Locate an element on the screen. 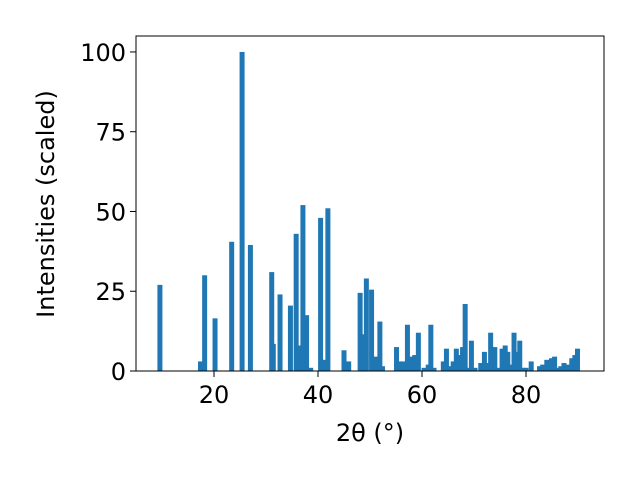 The image size is (640, 480). y-axis-ticks: 0 25 50 75 100 is located at coordinates (108, 212).